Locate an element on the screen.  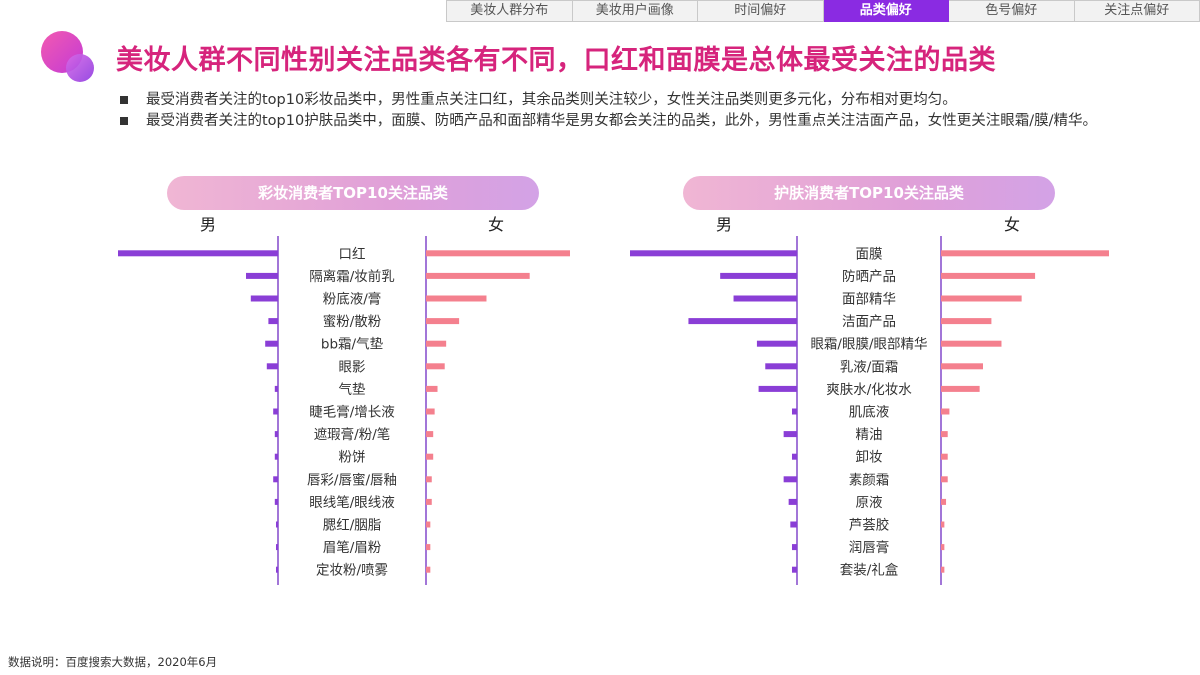
page-title: 美妆人群不同性别关注品类各有不同，口红和面膜是总体最受关注的品类 is located at coordinates (556, 60).